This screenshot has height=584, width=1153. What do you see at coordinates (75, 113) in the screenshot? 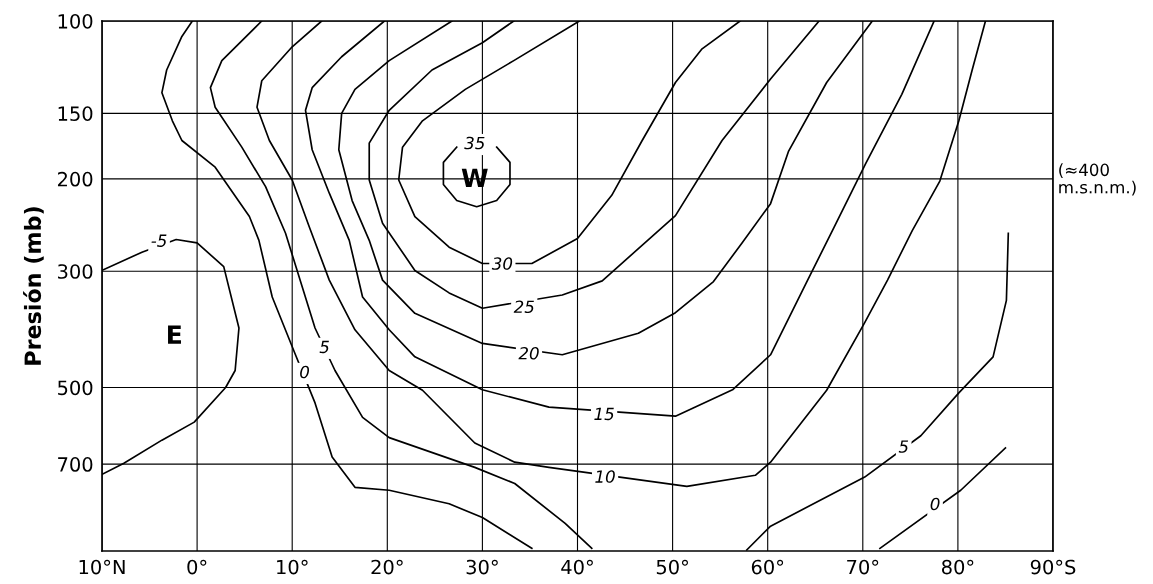
I see `y-tick-label: 150` at bounding box center [75, 113].